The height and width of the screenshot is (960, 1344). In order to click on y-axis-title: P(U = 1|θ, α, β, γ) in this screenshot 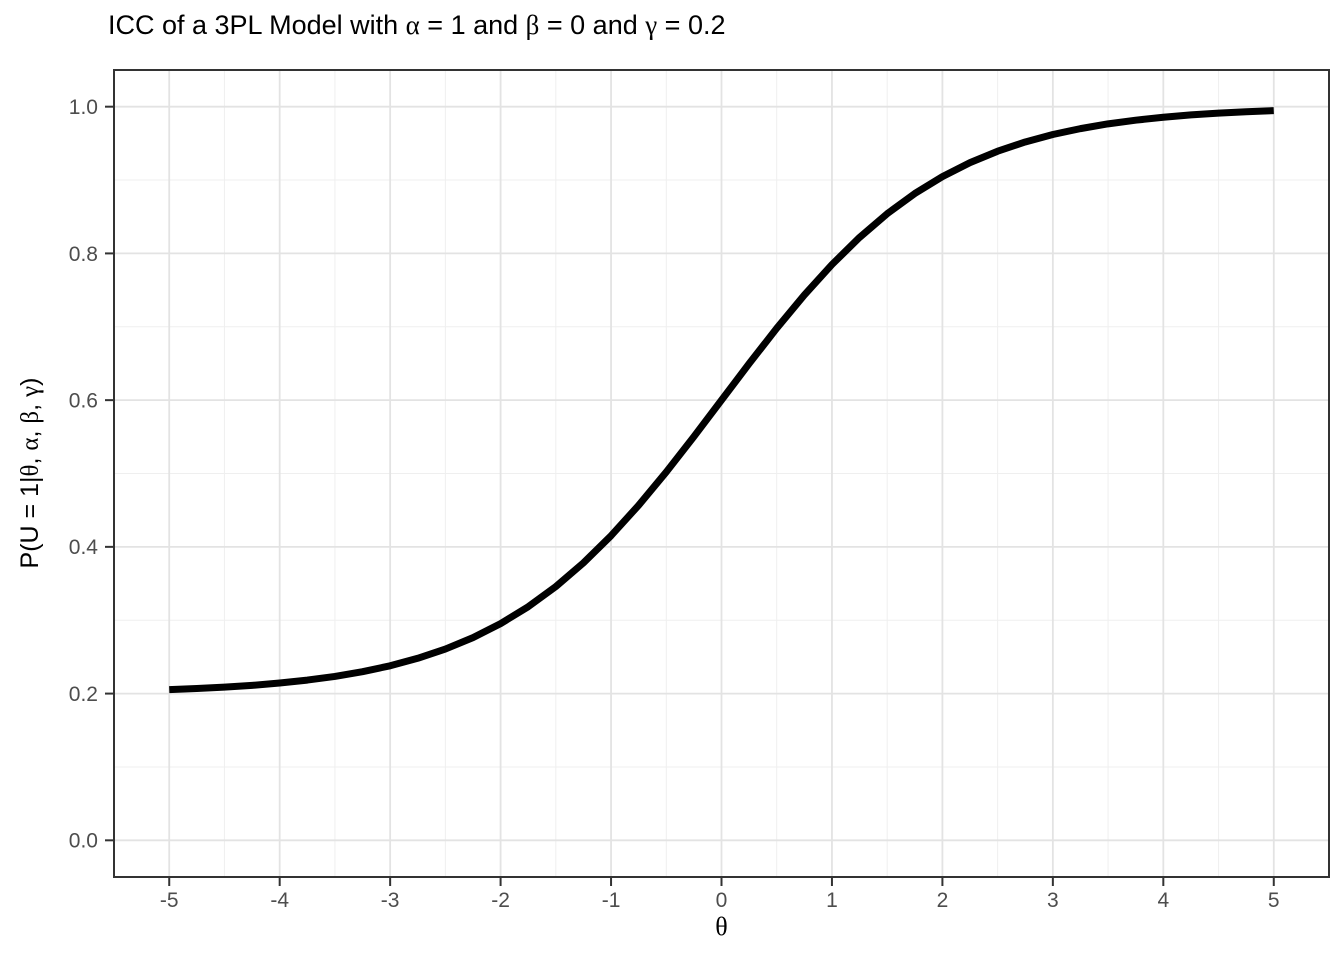, I will do `click(30, 473)`.